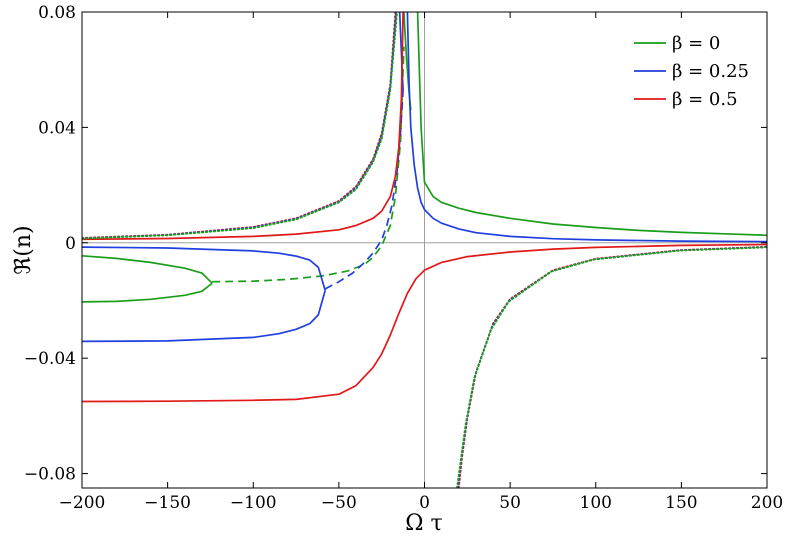  I want to click on y-tick-label: −0.04, so click(50, 359).